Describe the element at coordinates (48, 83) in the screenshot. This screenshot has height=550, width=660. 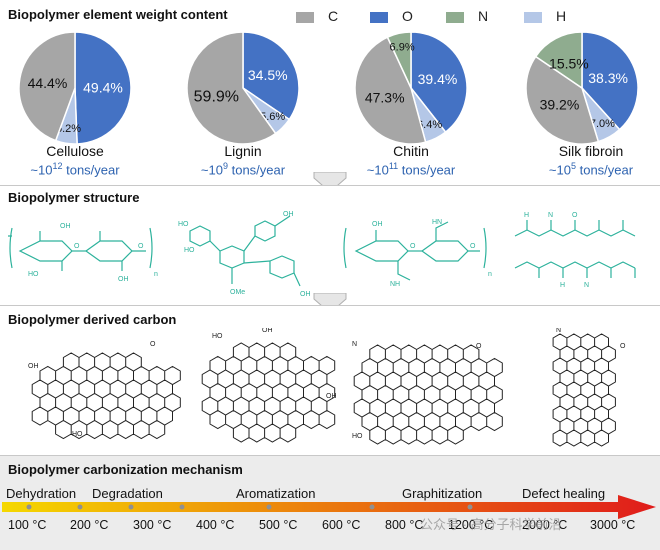
I see `pie-data-label: 44.4%` at that location.